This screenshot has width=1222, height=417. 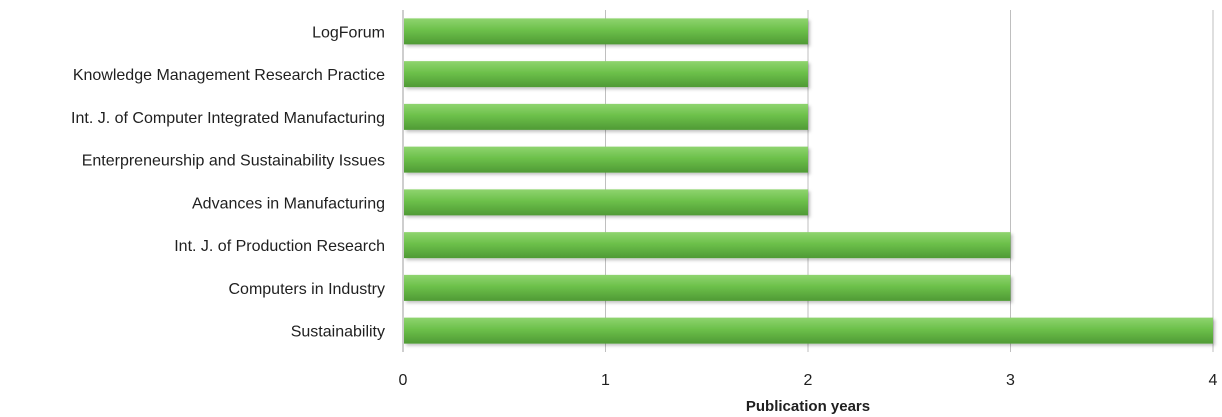 I want to click on x-tick-label-3: 3, so click(x=1010, y=380).